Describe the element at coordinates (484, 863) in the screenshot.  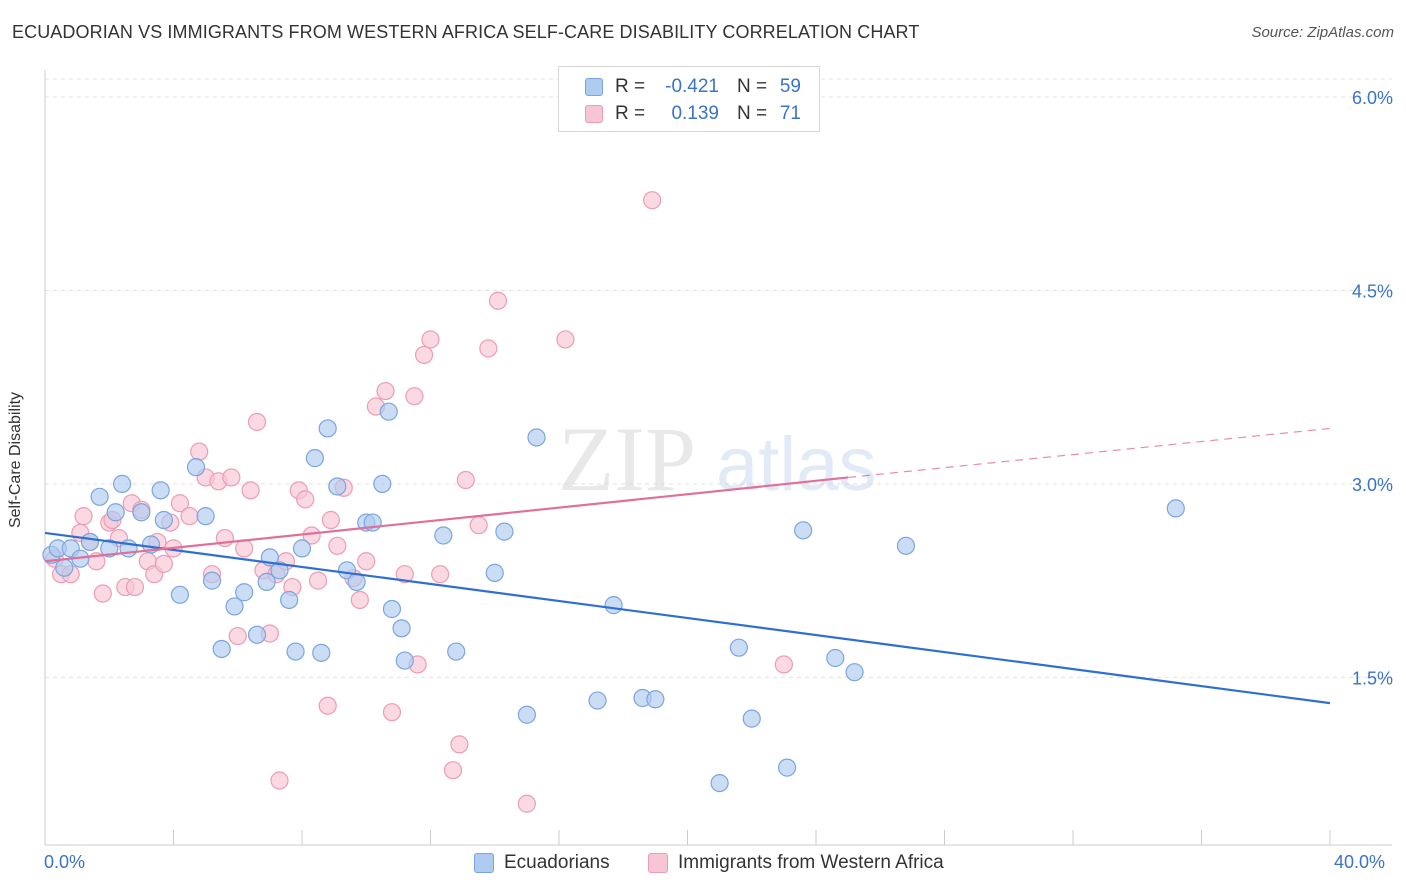
I see `series-swatch-blue` at that location.